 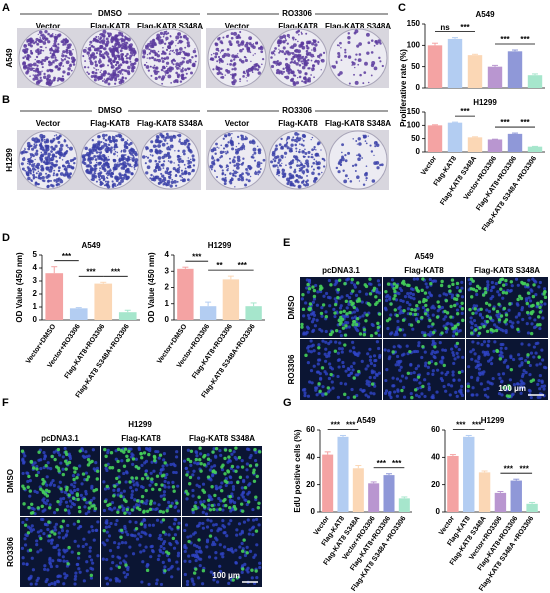 I want to click on y-tick-label: 0, so click(x=35, y=319).